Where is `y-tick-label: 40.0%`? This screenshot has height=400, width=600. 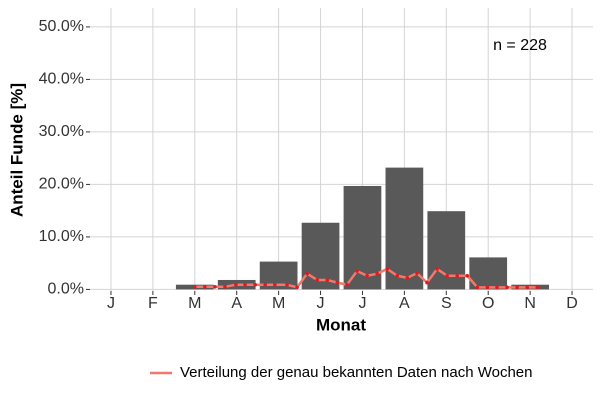 y-tick-label: 40.0% is located at coordinates (61, 79).